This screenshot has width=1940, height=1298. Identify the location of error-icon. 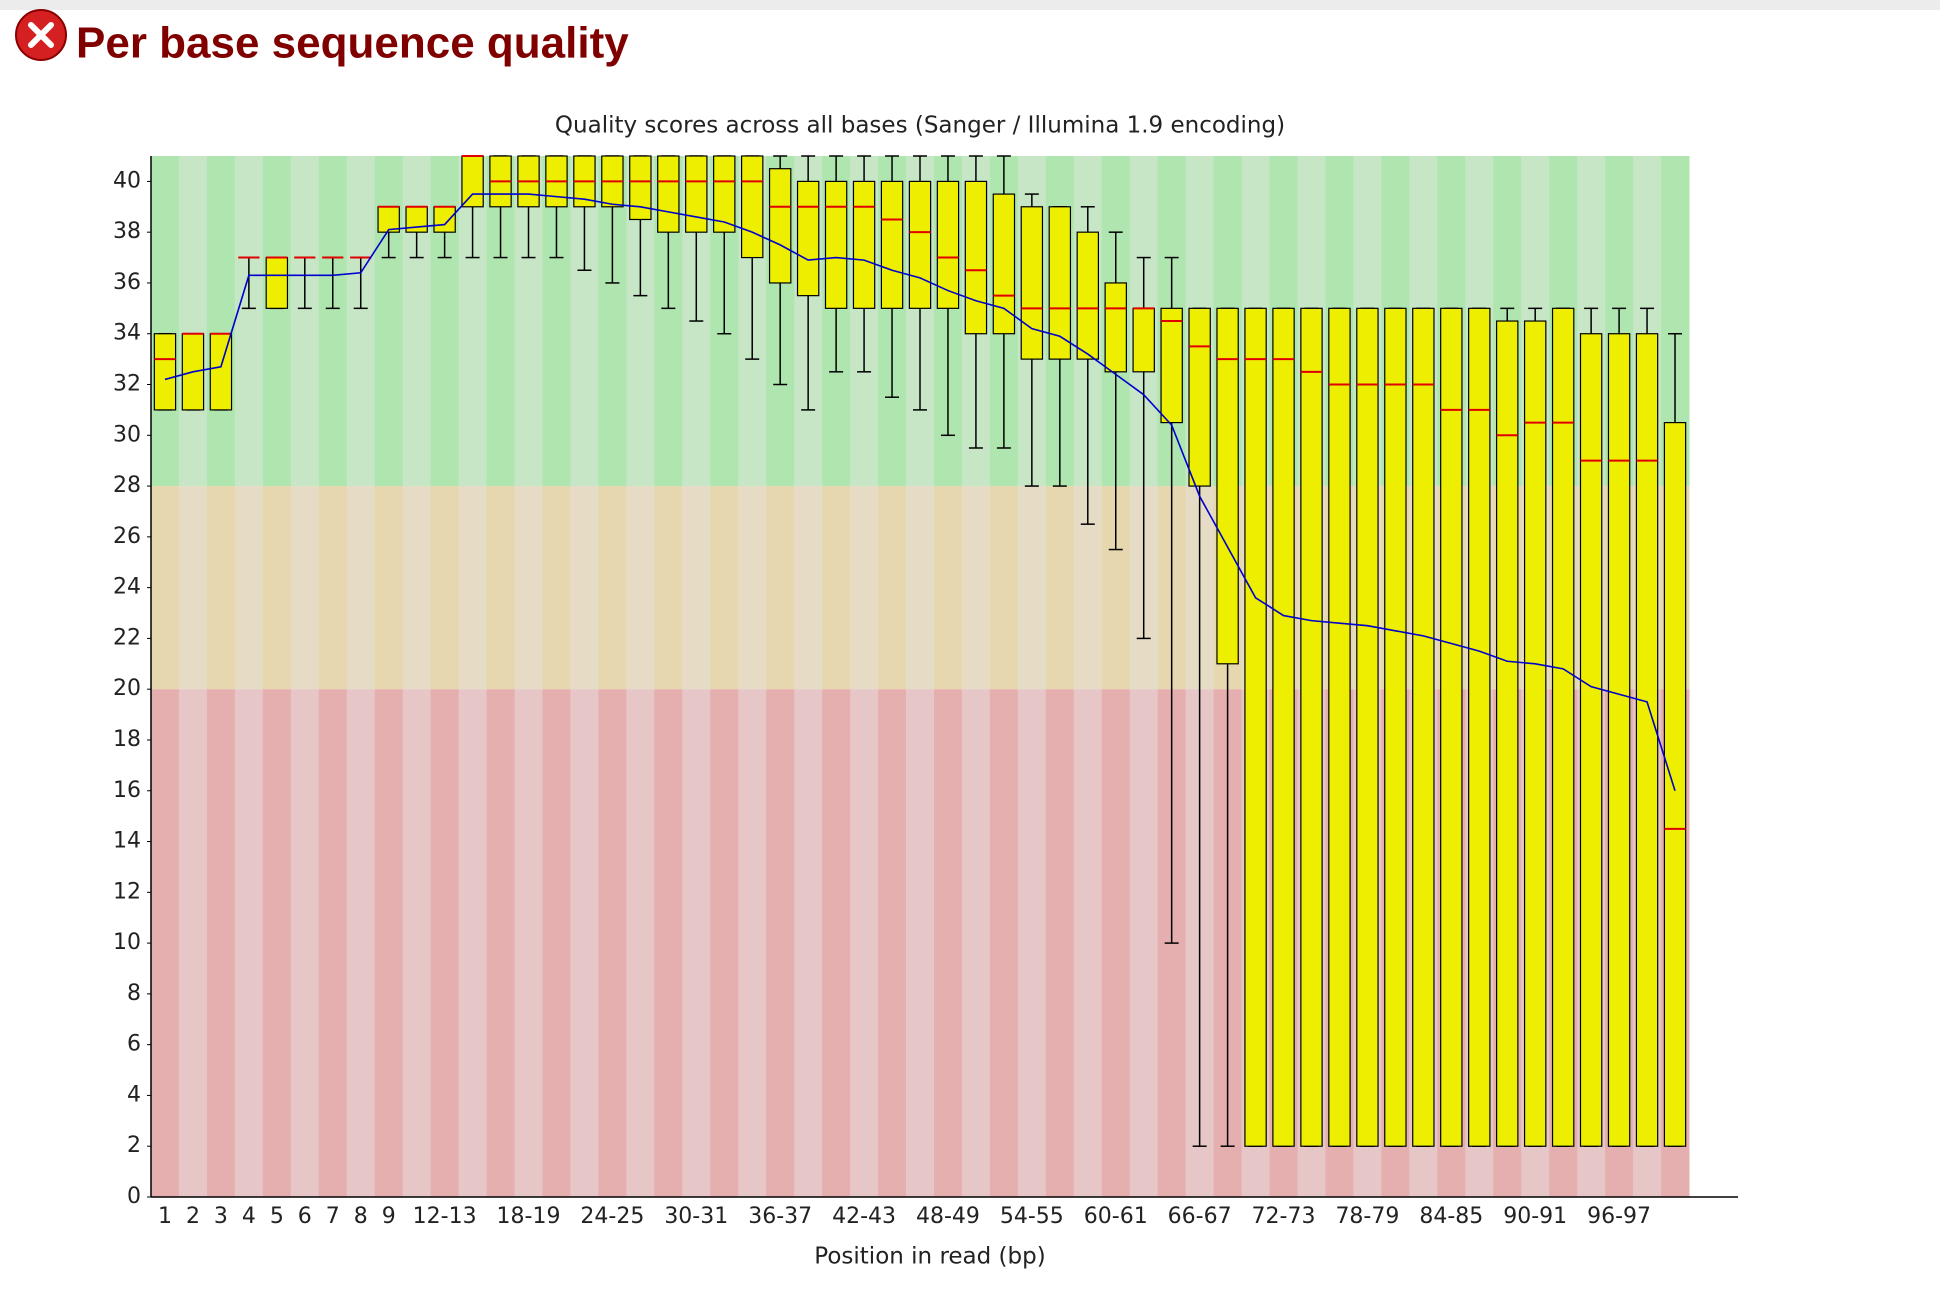
(41, 35).